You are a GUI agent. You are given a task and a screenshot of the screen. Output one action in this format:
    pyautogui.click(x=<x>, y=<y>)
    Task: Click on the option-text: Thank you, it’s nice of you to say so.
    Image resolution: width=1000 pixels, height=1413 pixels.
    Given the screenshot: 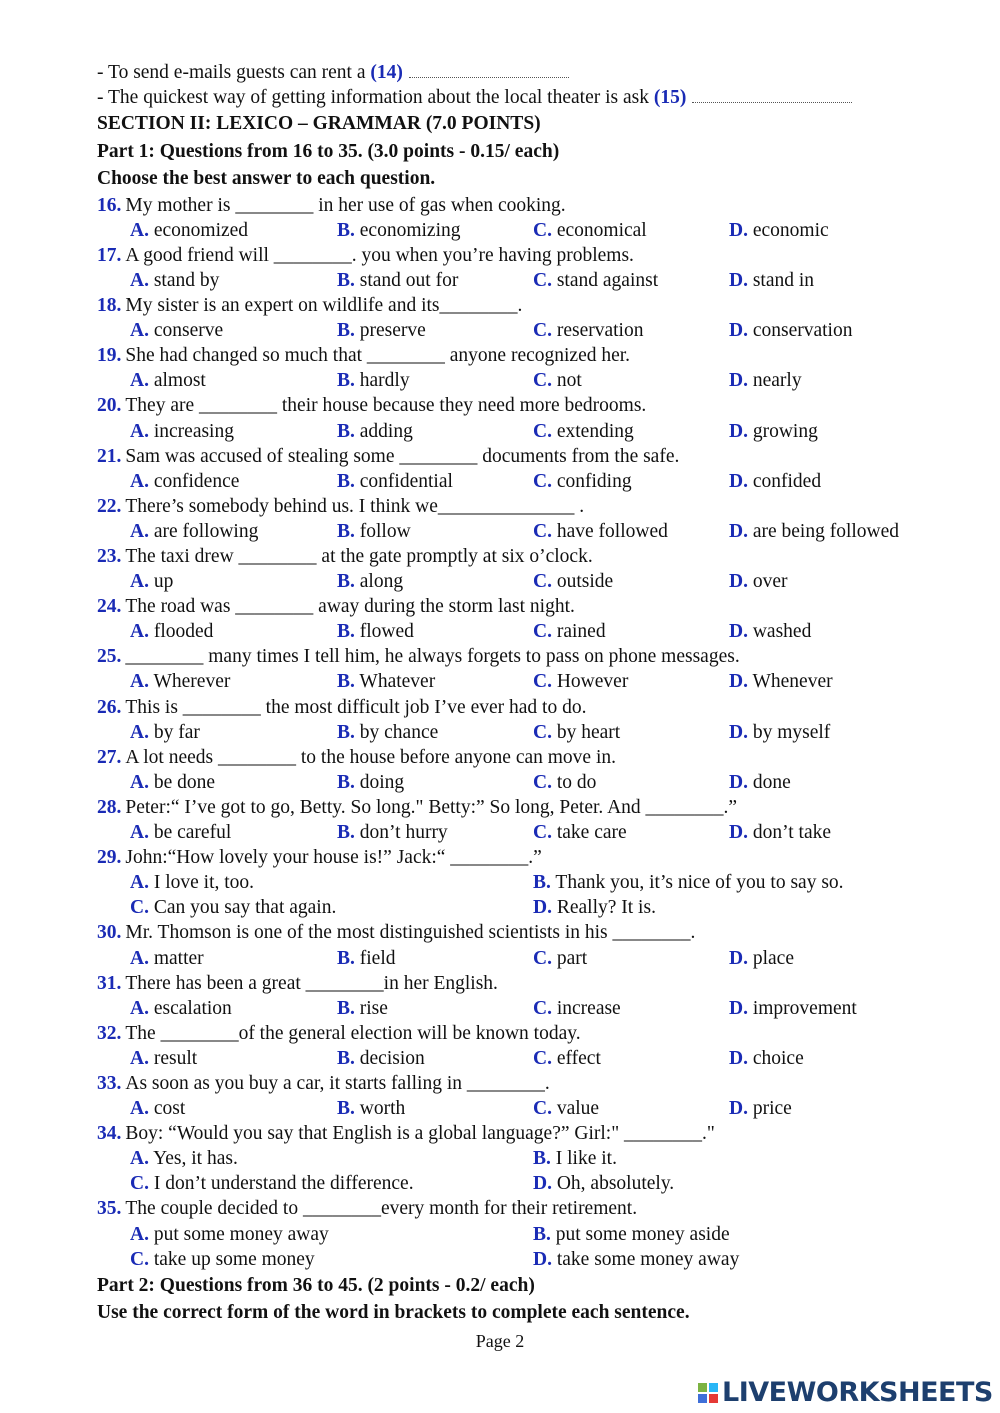 What is the action you would take?
    pyautogui.click(x=699, y=883)
    